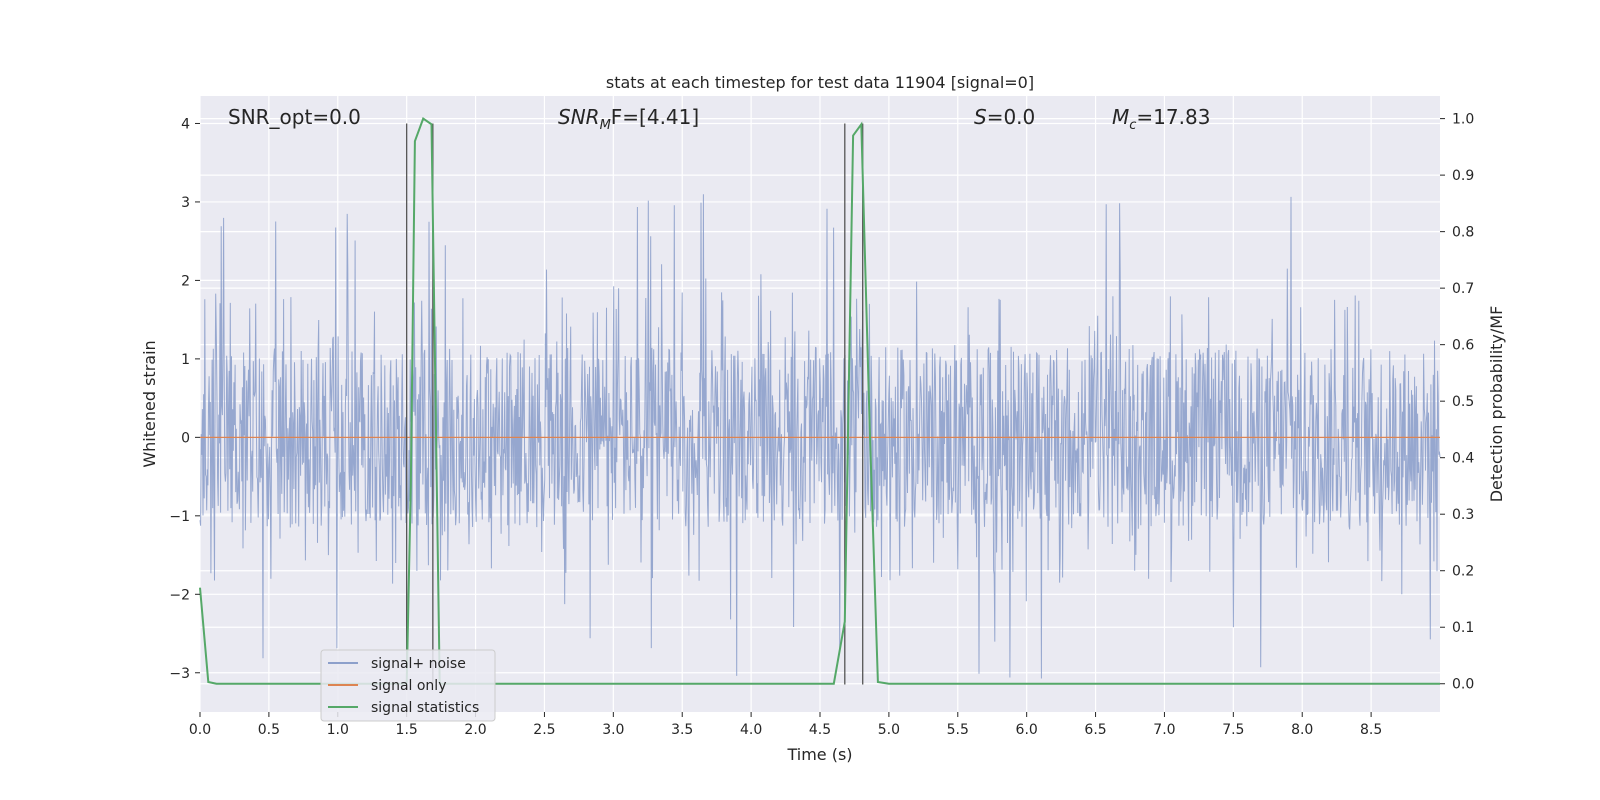 The image size is (1600, 800). Describe the element at coordinates (1132, 125) in the screenshot. I see `annotation-mc-subscript: c` at that location.